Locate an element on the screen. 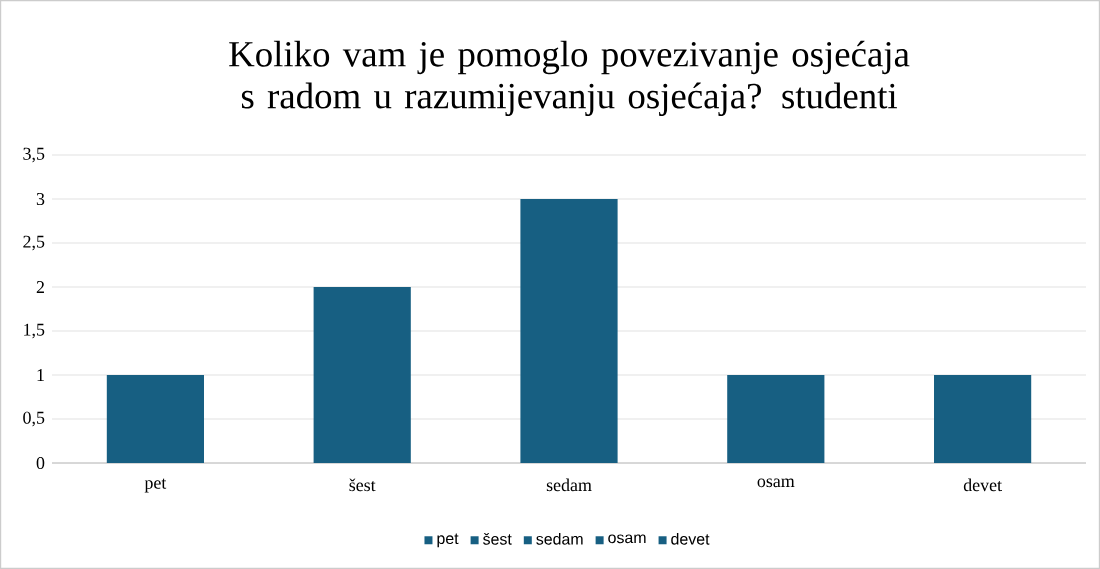 This screenshot has width=1100, height=569. y-tick-label: 1,5 is located at coordinates (34, 331).